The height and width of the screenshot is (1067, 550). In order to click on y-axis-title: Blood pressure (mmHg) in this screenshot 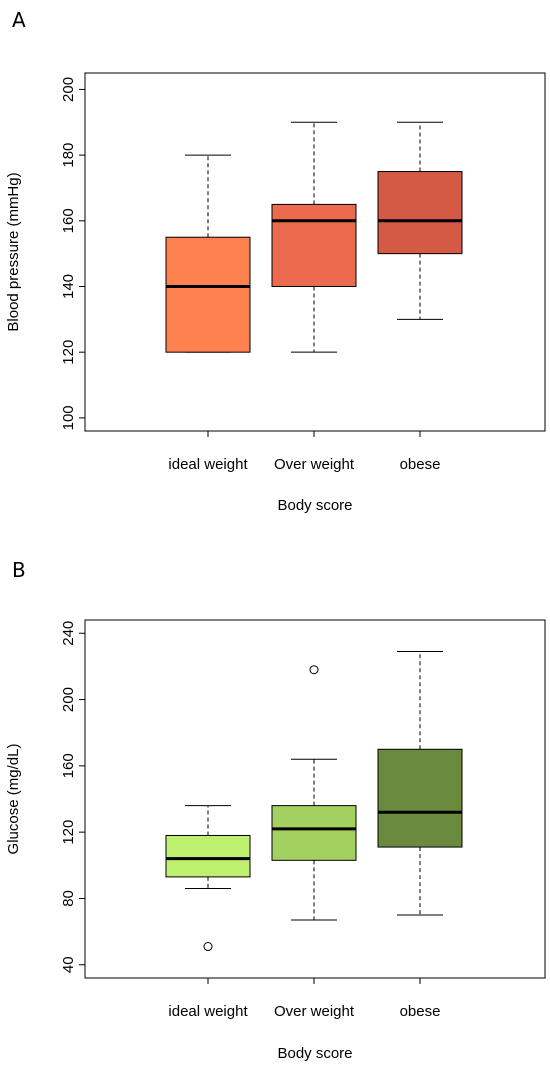, I will do `click(13, 251)`.